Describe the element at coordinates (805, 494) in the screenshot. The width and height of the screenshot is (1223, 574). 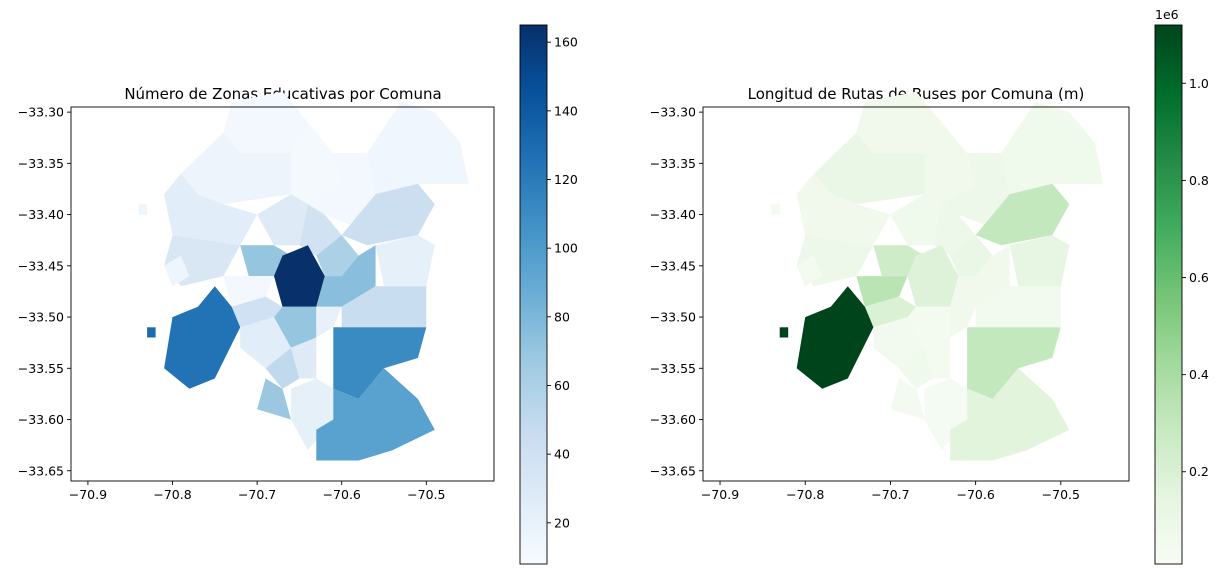
I see `x-tick-label: −70.8` at that location.